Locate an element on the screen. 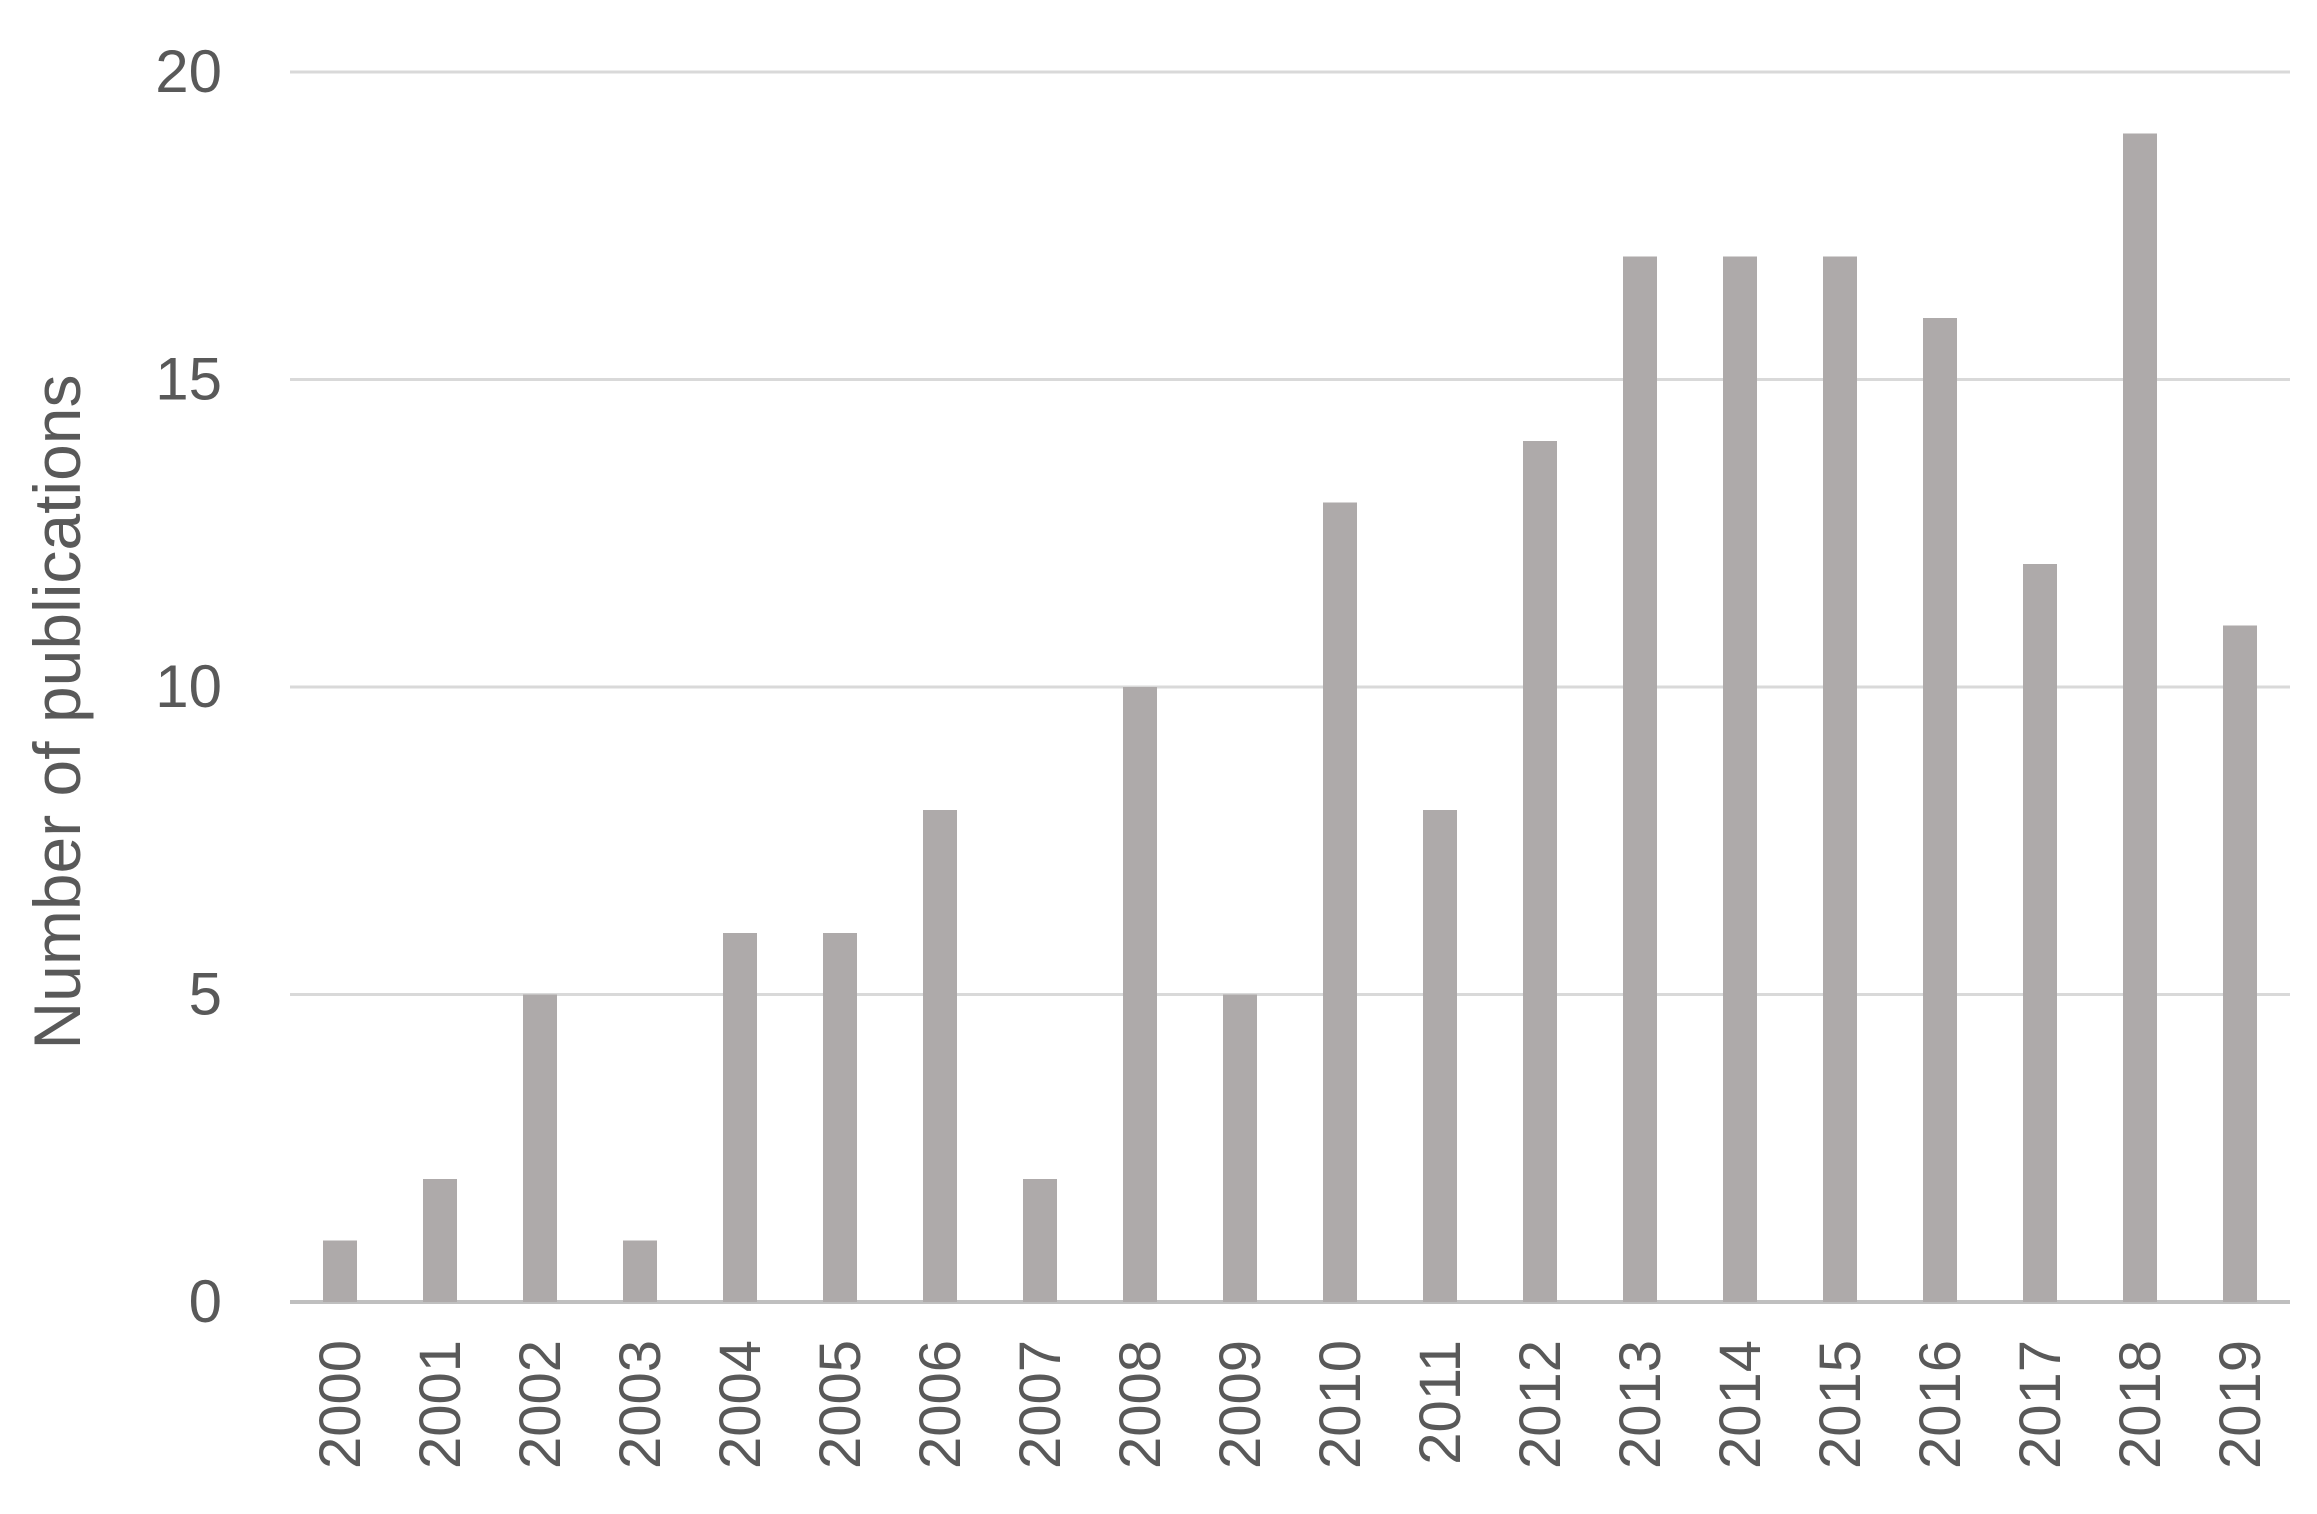 Image resolution: width=2317 pixels, height=1514 pixels. y-tick-label: 20 is located at coordinates (188, 71).